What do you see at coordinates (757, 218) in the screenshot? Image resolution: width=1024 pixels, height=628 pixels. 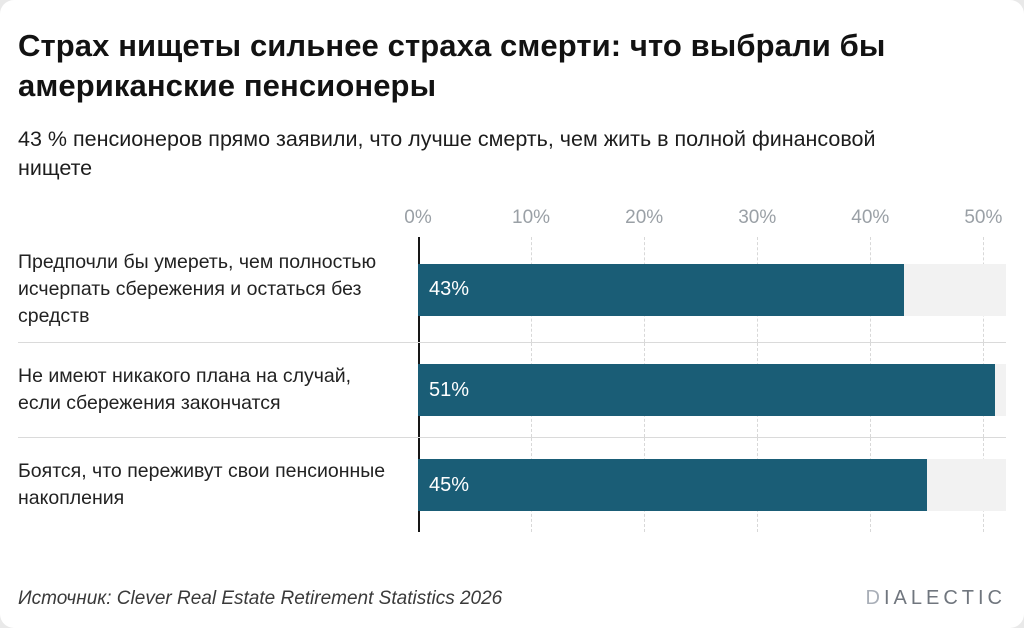 I see `x-tick-label: 30%` at bounding box center [757, 218].